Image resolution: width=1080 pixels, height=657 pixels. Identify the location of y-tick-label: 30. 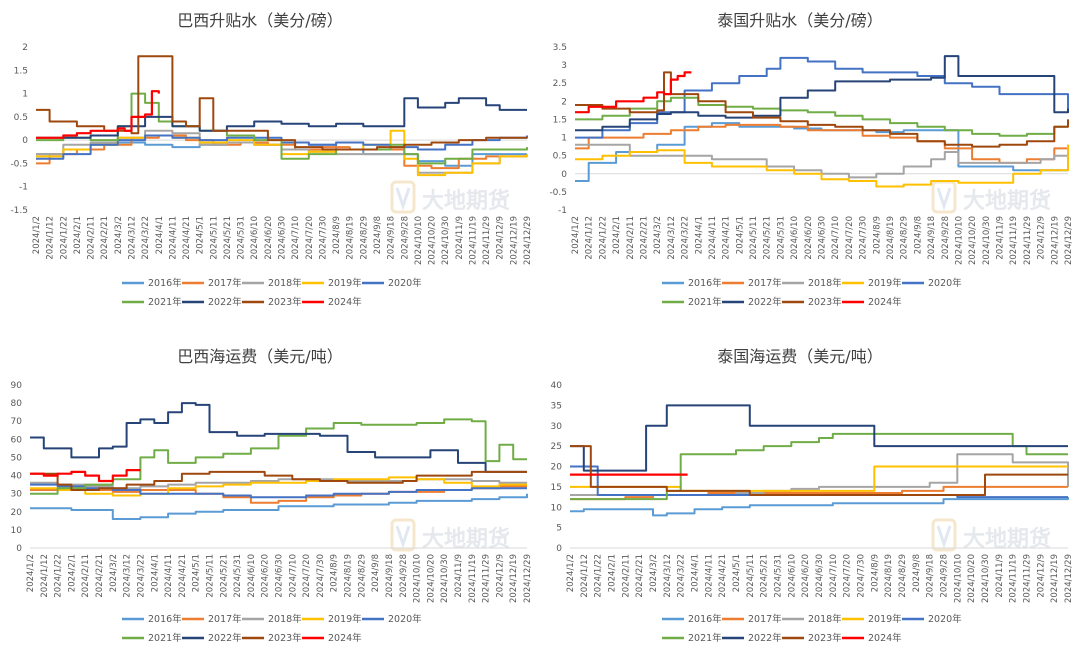
(557, 427).